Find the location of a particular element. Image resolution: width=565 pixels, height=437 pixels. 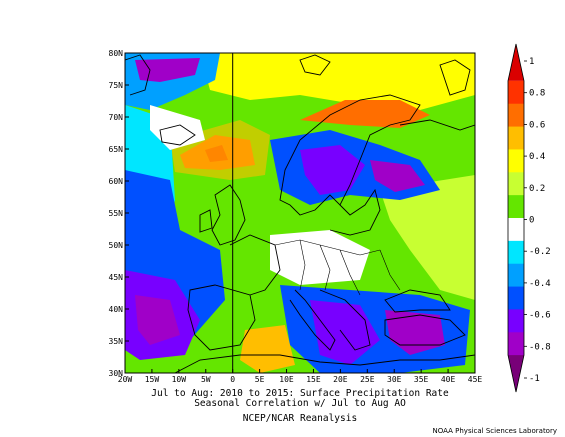

field-lightgreen-east is located at coordinates (427, 237).